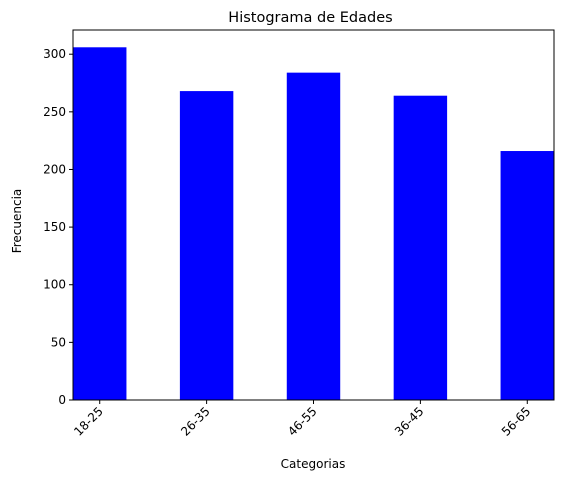 The height and width of the screenshot is (477, 571). I want to click on x-axis-label: Categorias, so click(313, 464).